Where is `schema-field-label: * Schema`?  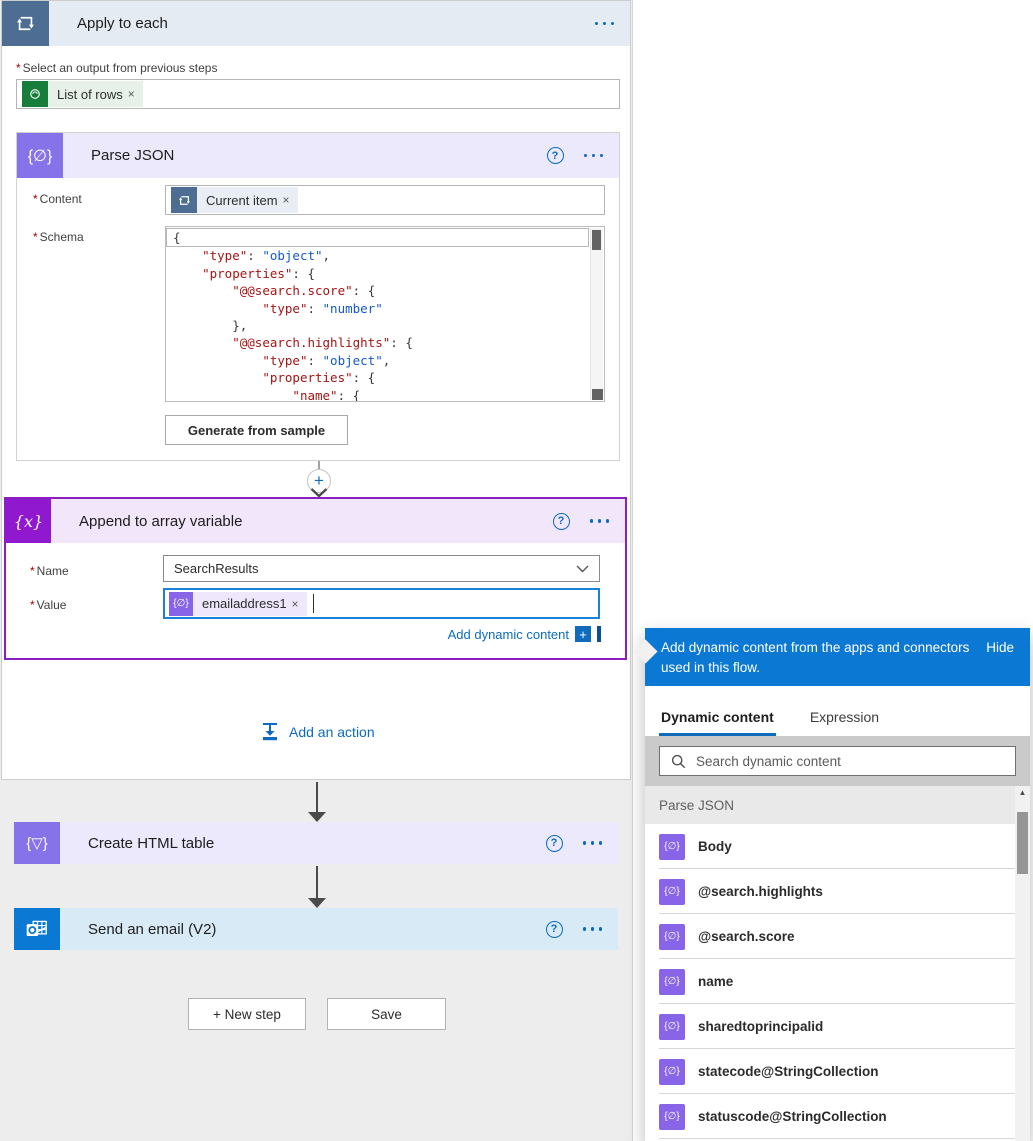
schema-field-label: * Schema is located at coordinates (58, 237).